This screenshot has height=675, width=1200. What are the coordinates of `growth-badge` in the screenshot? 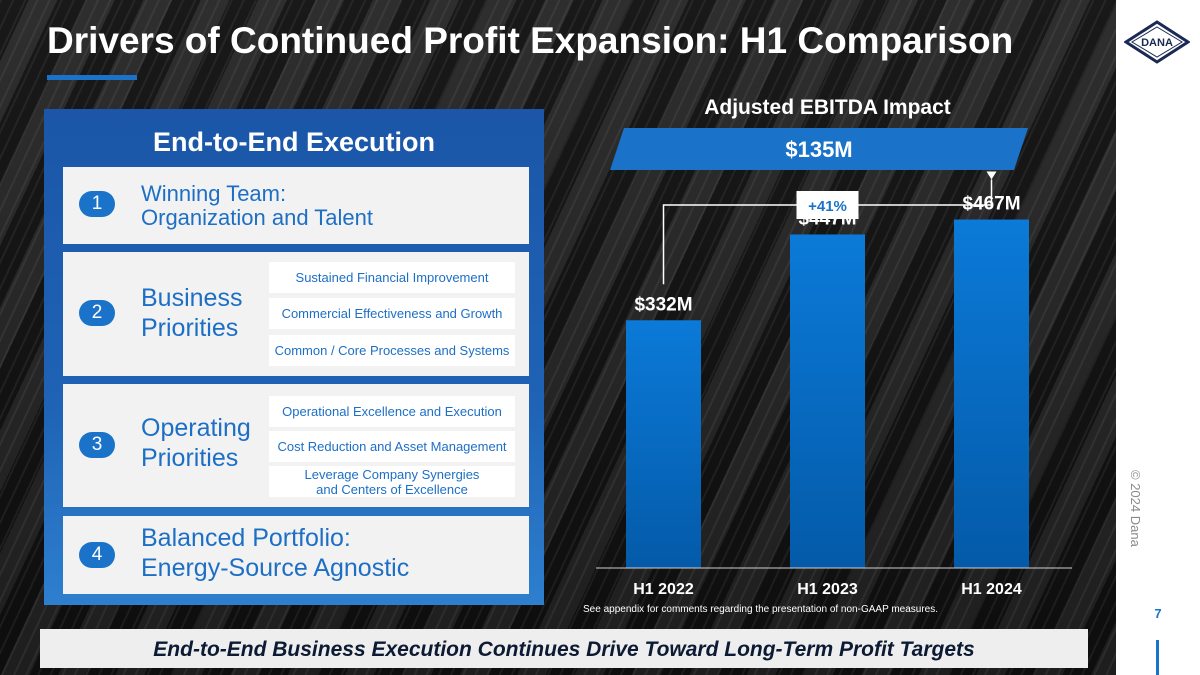 It's located at (827, 205).